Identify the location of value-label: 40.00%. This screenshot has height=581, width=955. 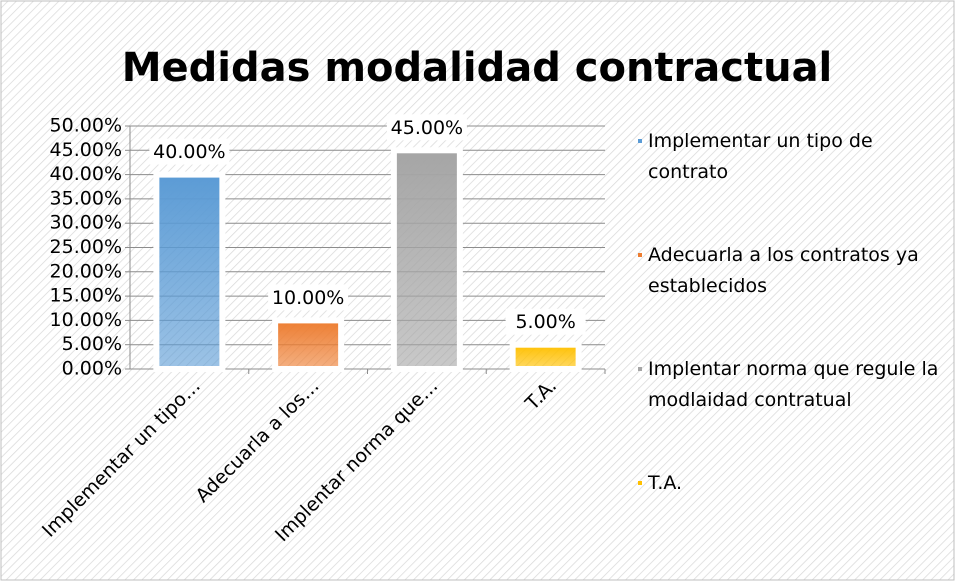
(189, 152).